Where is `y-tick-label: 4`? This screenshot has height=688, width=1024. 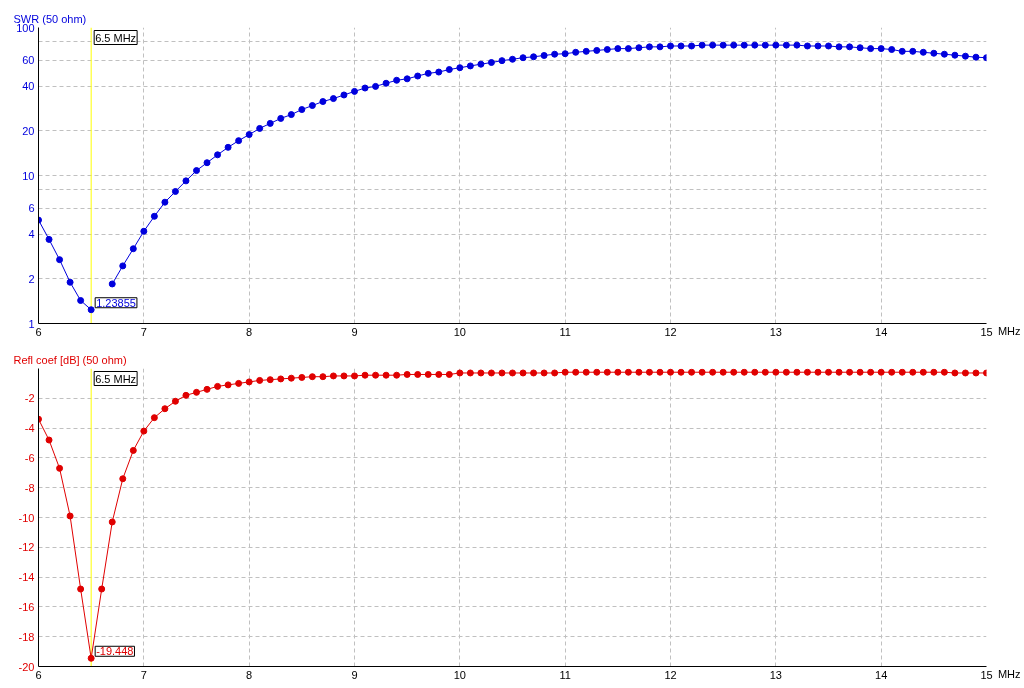 y-tick-label: 4 is located at coordinates (31, 234).